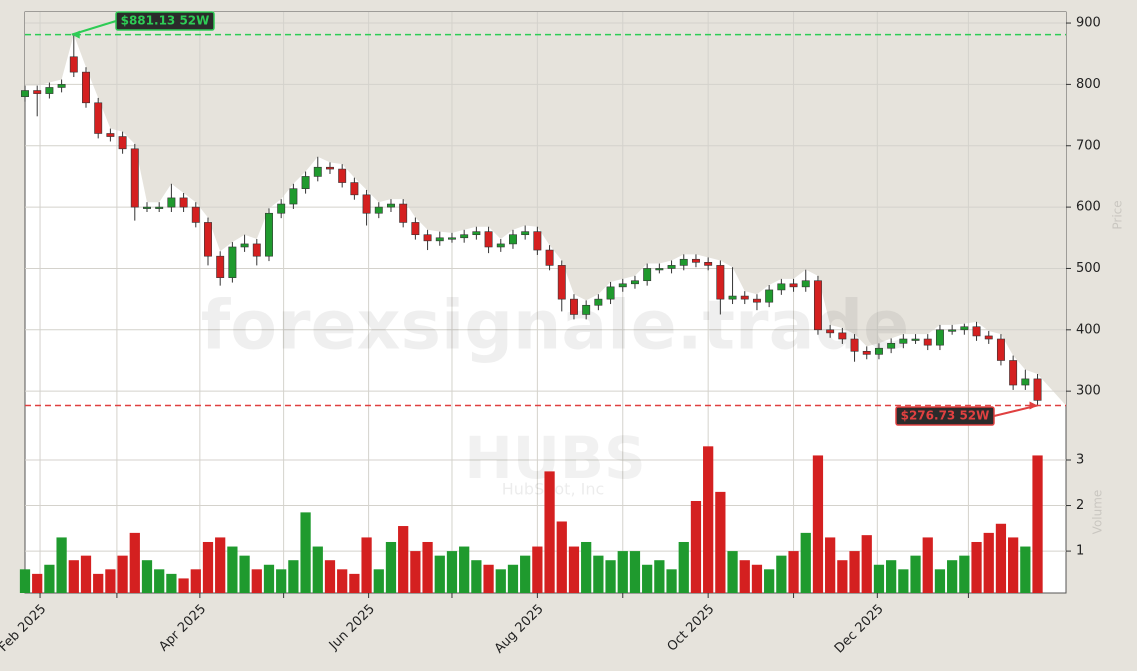 The height and width of the screenshot is (671, 1137). I want to click on y-tick-label: 500, so click(1088, 268).